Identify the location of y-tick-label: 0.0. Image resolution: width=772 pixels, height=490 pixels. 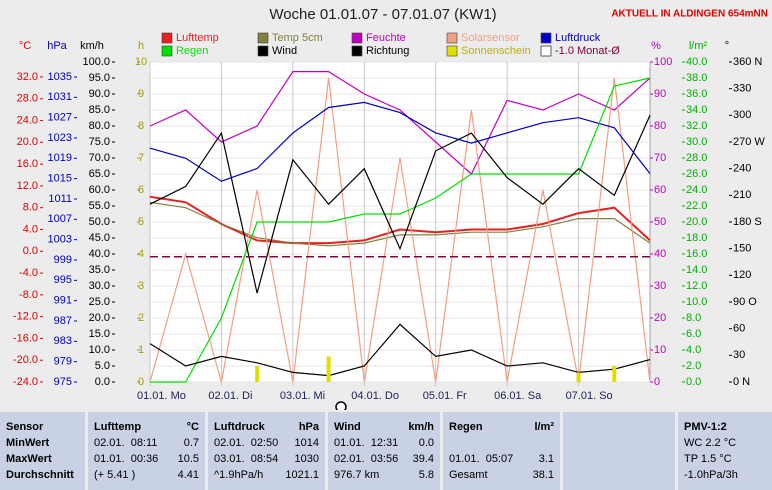
(102, 382).